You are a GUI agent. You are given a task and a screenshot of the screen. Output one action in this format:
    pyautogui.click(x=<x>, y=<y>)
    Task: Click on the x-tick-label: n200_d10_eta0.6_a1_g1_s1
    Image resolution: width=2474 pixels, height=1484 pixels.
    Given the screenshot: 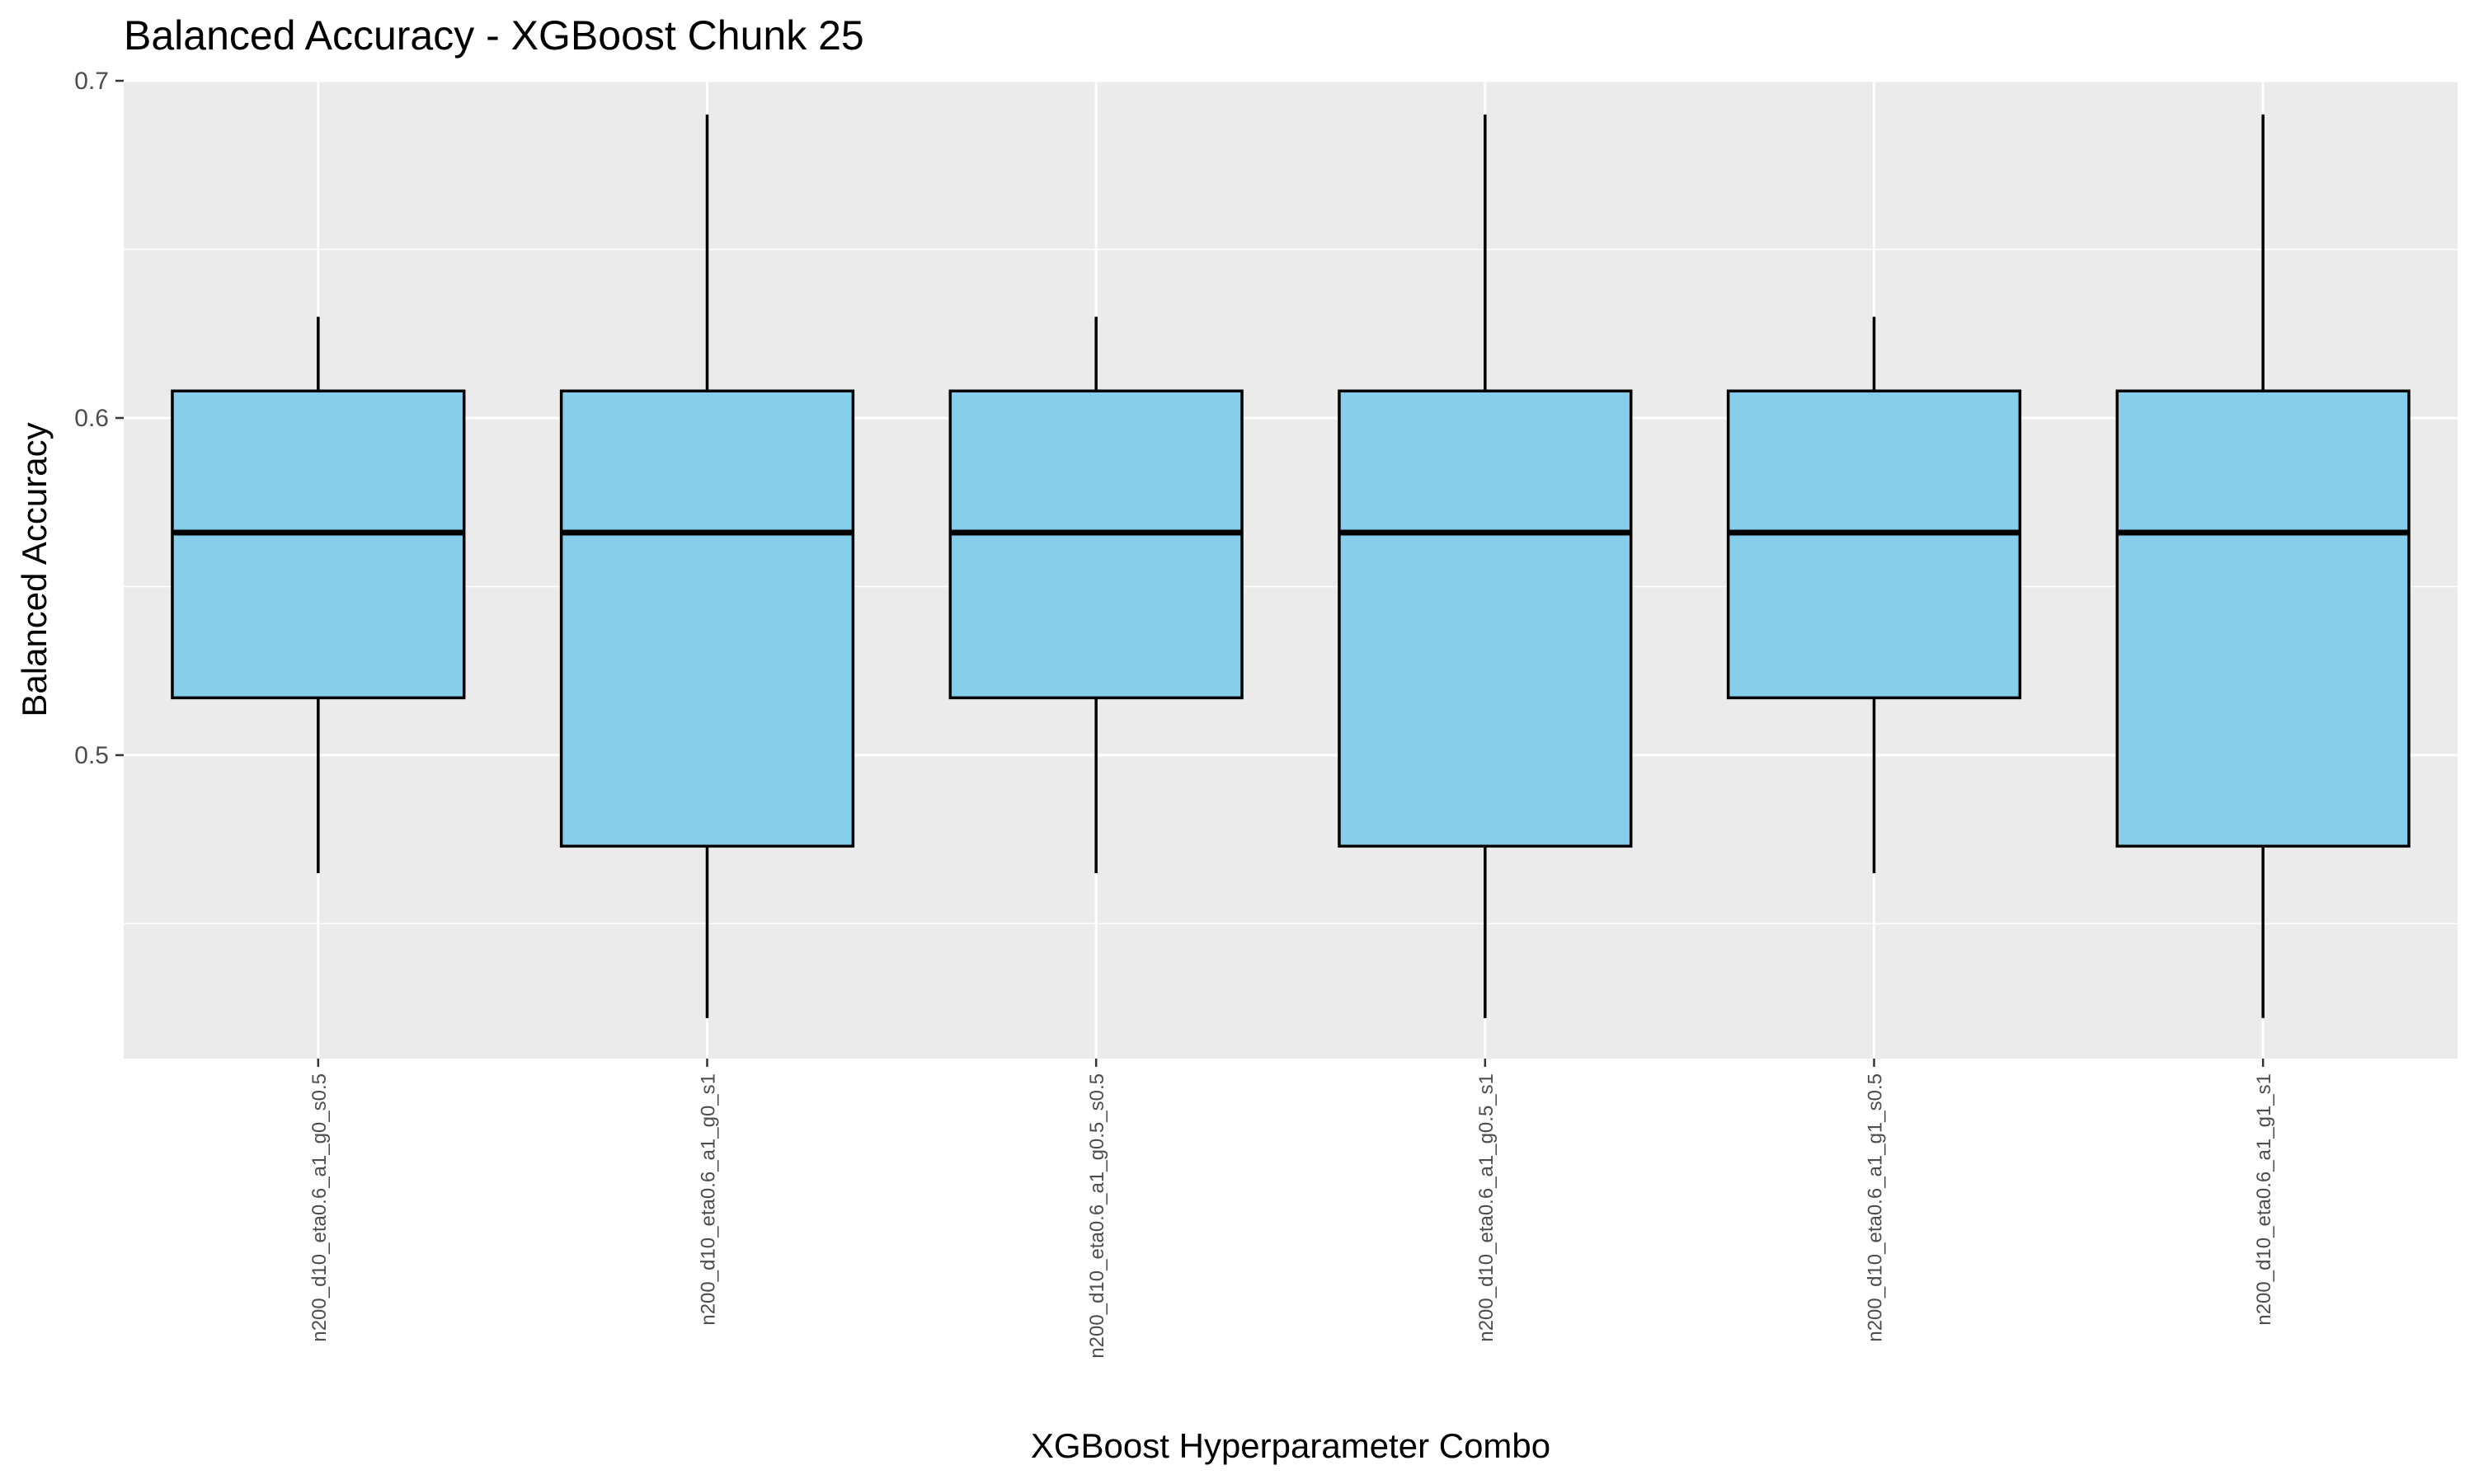 What is the action you would take?
    pyautogui.click(x=2264, y=1199)
    